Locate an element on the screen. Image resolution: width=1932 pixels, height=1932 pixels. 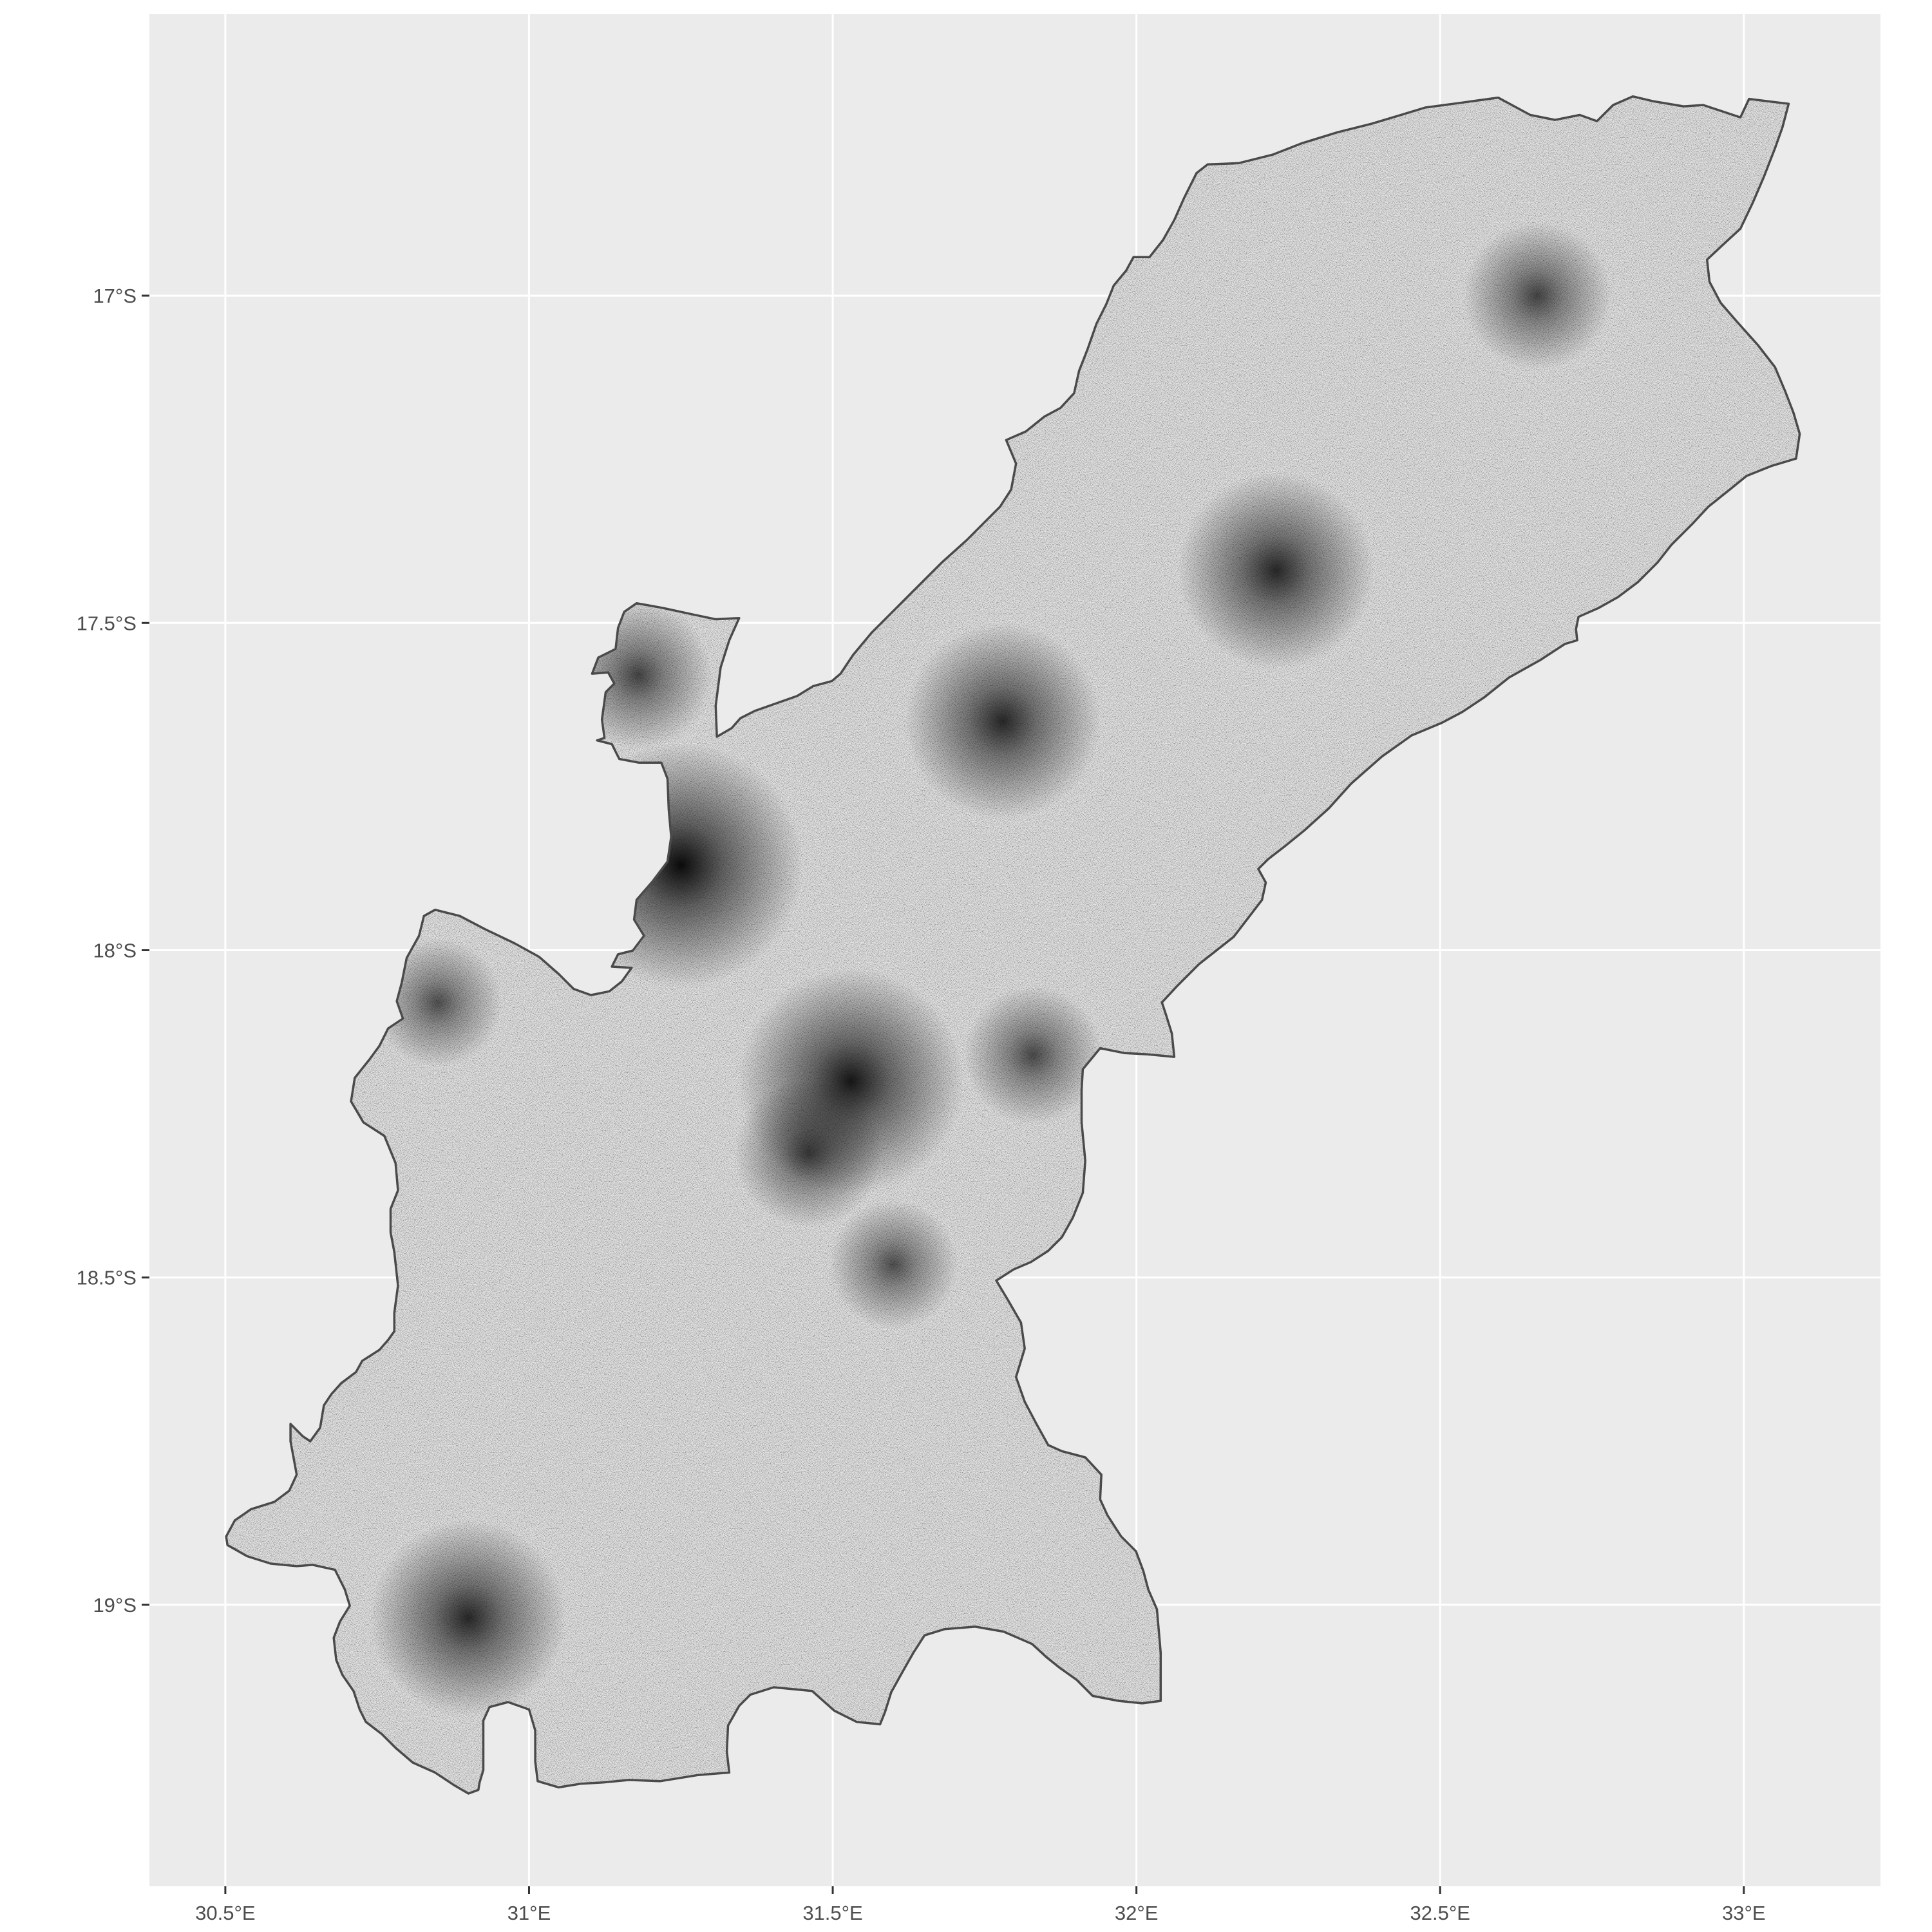
y-tick-label: 18.5°S is located at coordinates (107, 1278).